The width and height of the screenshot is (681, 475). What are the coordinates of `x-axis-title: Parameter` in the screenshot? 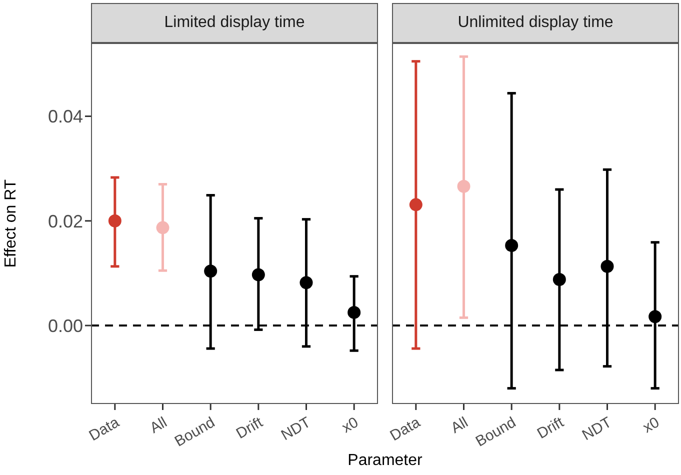 It's located at (385, 461).